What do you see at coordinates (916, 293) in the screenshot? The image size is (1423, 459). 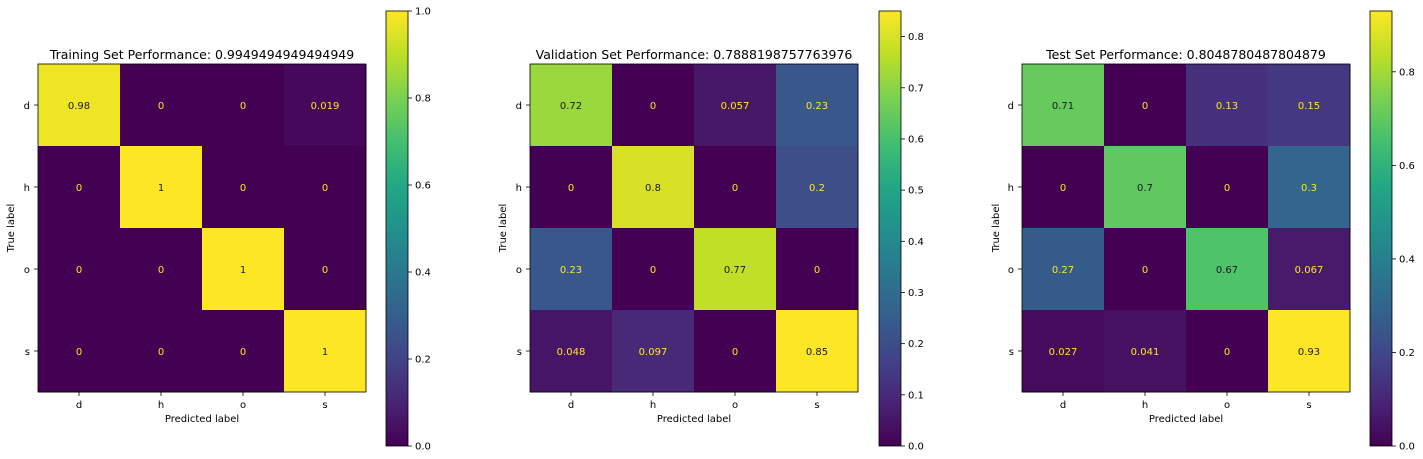 I see `colorbar-tick-label: 0.3` at bounding box center [916, 293].